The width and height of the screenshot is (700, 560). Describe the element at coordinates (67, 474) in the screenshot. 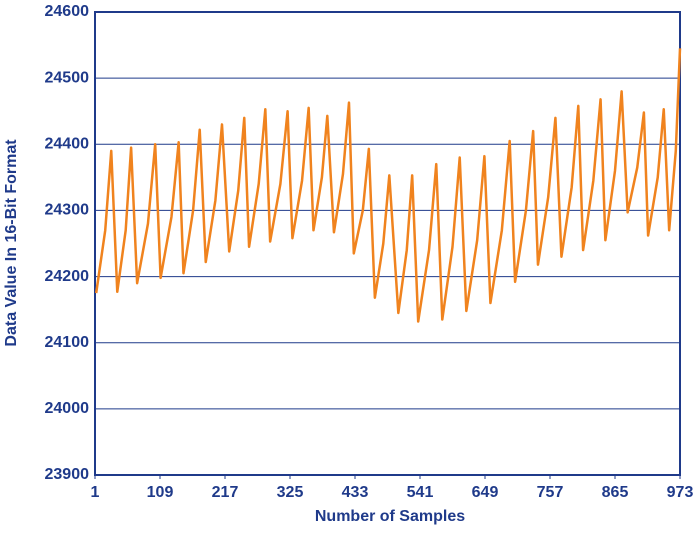

I see `y-tick-label: 23900` at that location.